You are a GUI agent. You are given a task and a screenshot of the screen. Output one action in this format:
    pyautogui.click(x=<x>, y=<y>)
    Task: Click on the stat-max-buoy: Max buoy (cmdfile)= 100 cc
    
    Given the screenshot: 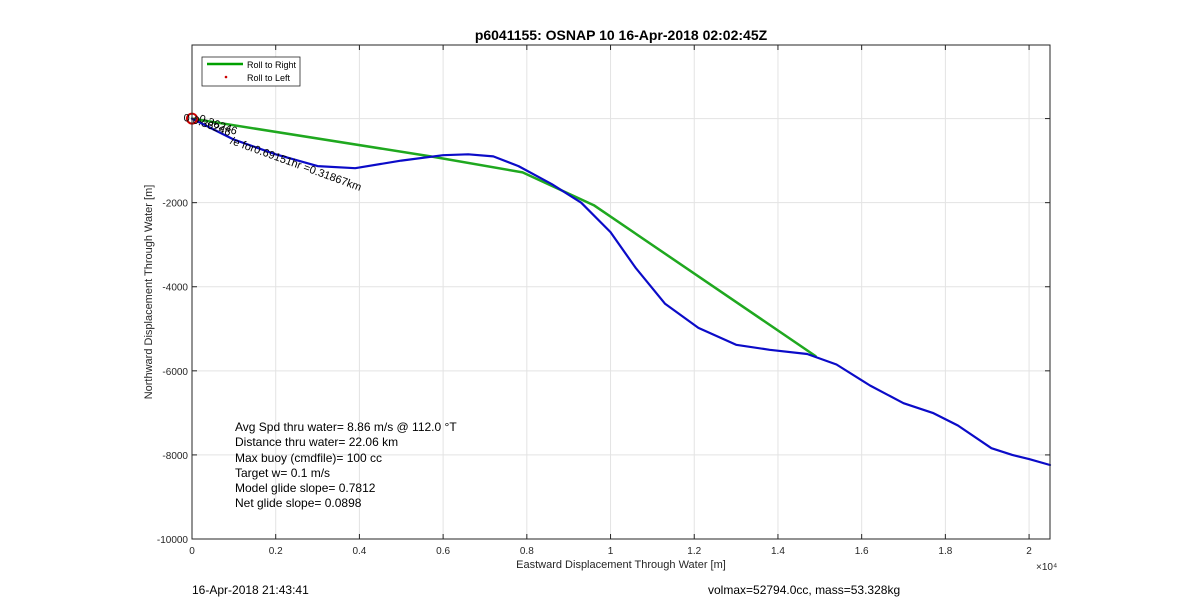 What is the action you would take?
    pyautogui.click(x=309, y=457)
    